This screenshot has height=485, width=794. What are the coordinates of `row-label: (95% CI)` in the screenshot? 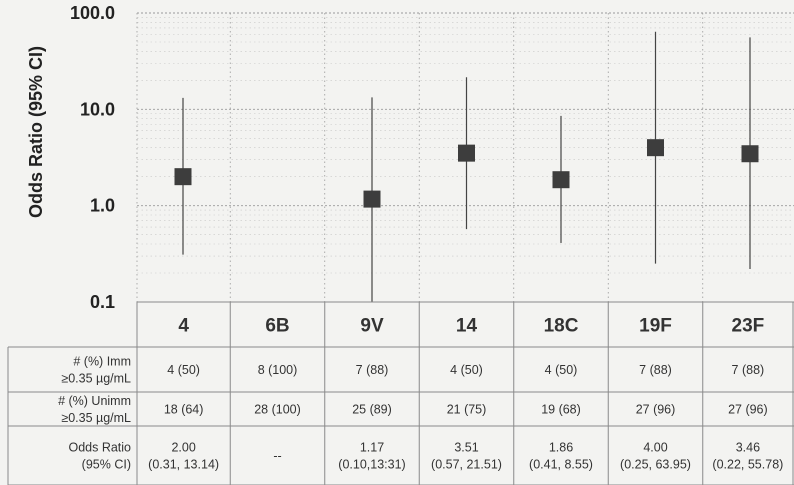 It's located at (106, 465).